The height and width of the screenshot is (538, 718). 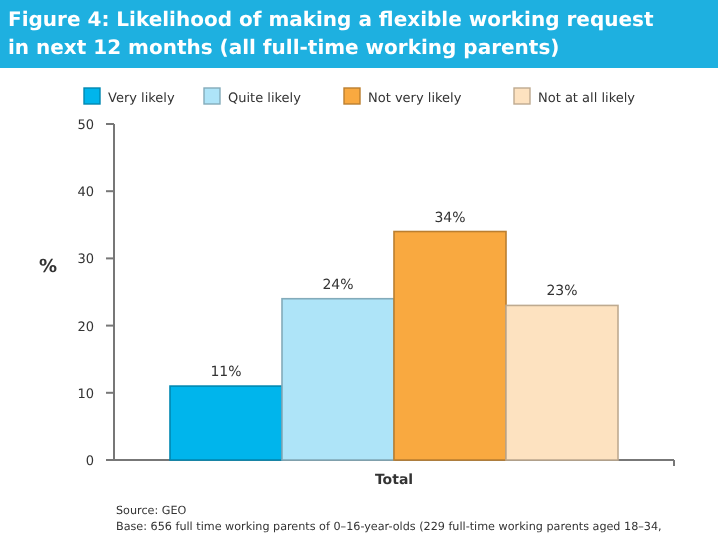 I want to click on chart-title: Figure 4: Likelihood of making a flexible working request in next 12 months (all full-time working parents), so click(x=331, y=35).